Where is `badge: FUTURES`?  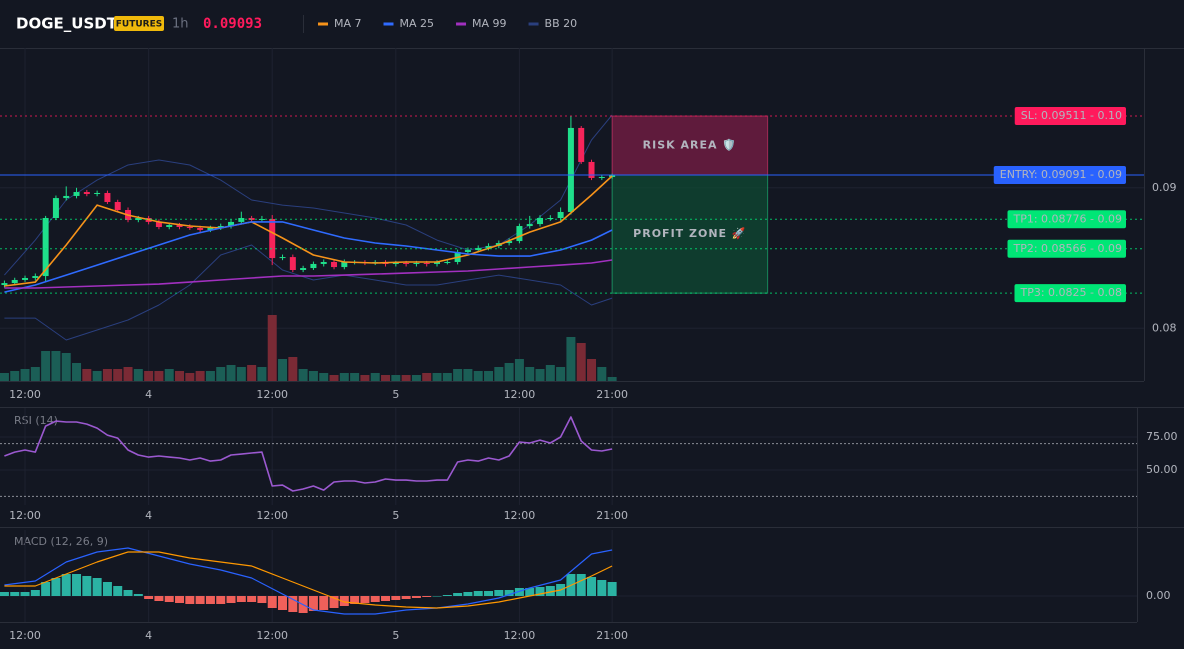 badge: FUTURES is located at coordinates (139, 25).